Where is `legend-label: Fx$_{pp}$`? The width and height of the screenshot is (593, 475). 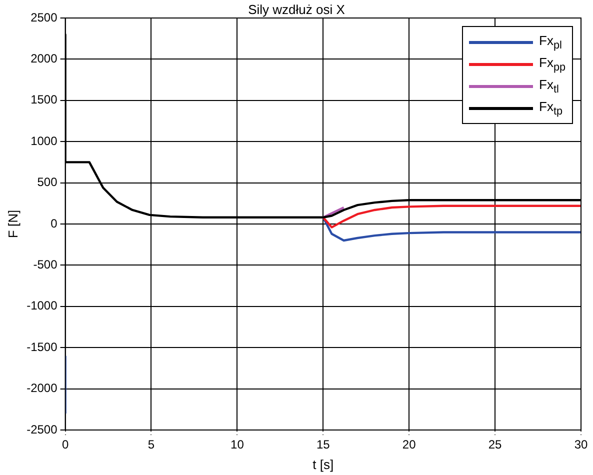 legend-label: Fx$_{pp}$ is located at coordinates (552, 64).